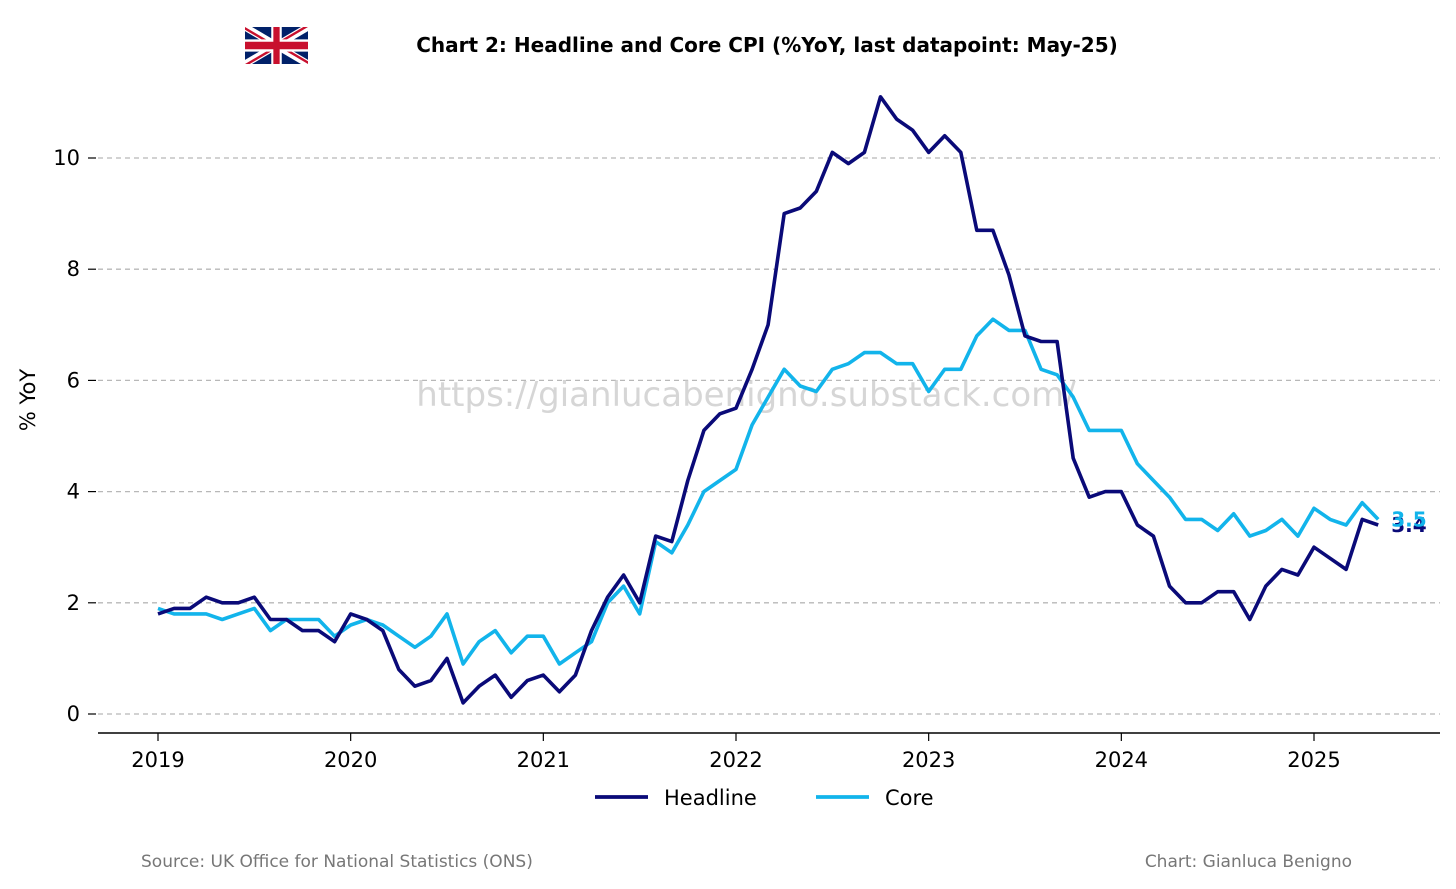  I want to click on x-tick-label: 2021, so click(543, 760).